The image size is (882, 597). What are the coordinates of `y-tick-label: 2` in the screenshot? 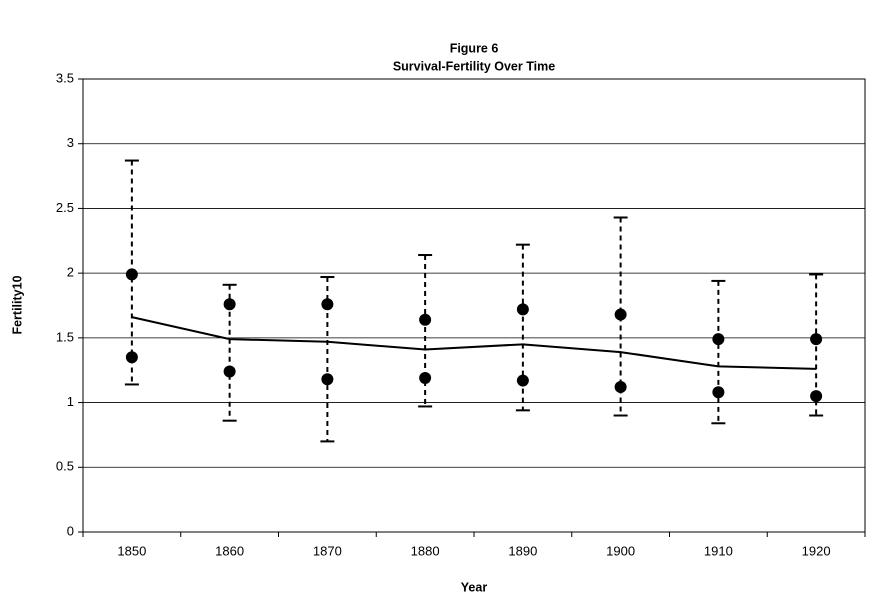 It's located at (70, 272).